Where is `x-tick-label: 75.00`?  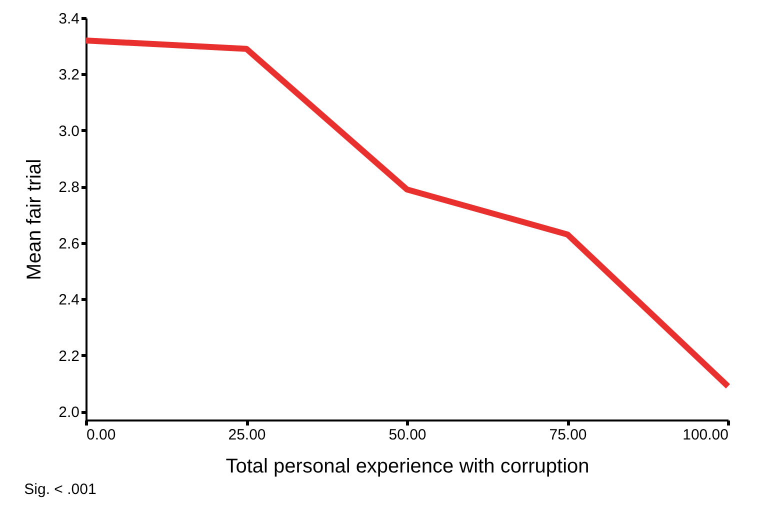
x-tick-label: 75.00 is located at coordinates (568, 435).